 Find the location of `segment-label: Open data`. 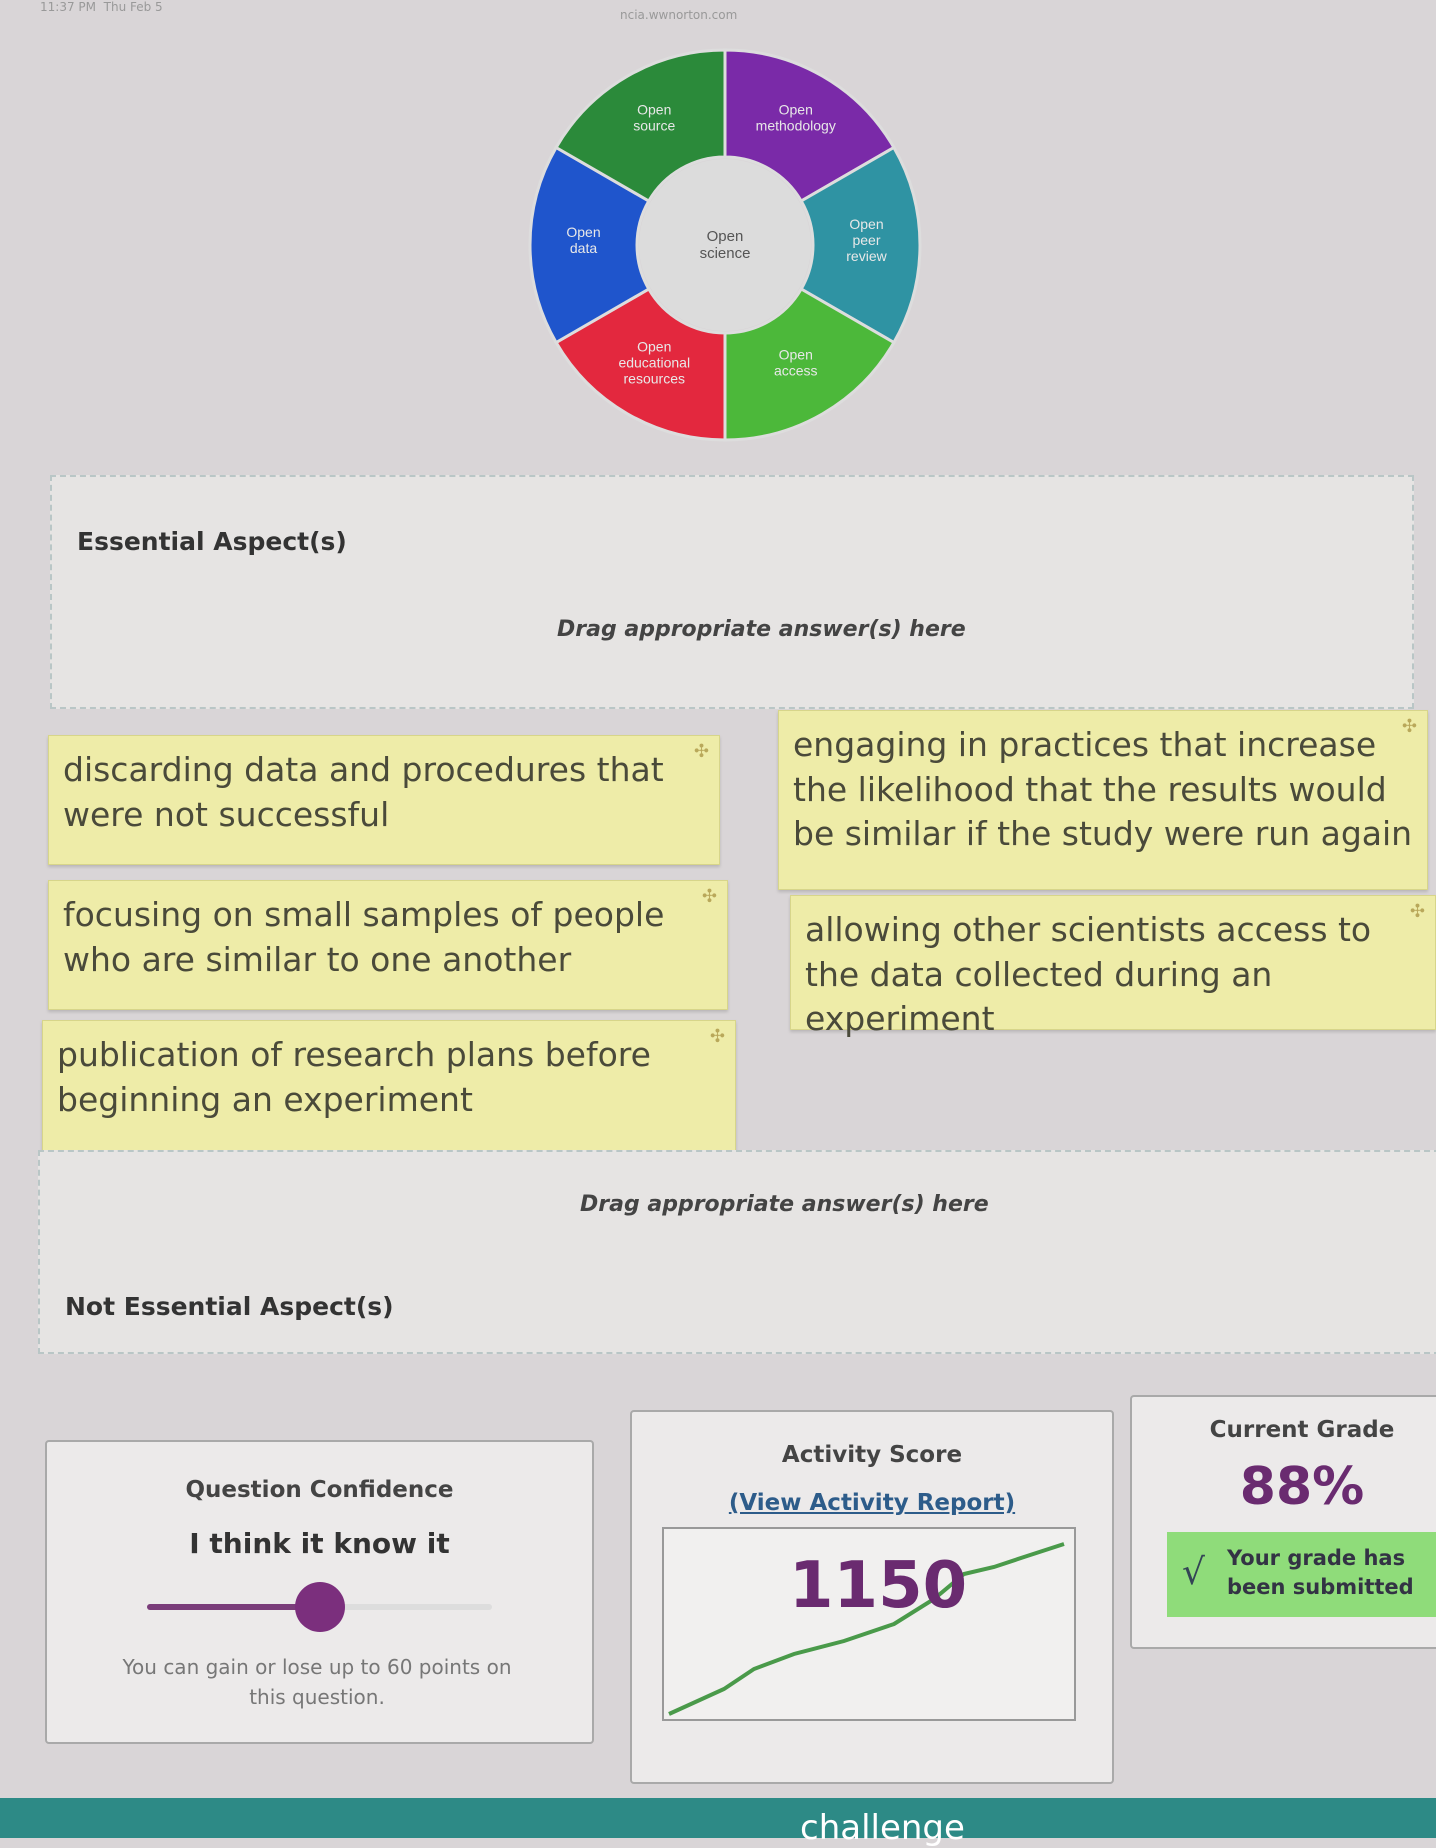

segment-label: Open data is located at coordinates (583, 240).